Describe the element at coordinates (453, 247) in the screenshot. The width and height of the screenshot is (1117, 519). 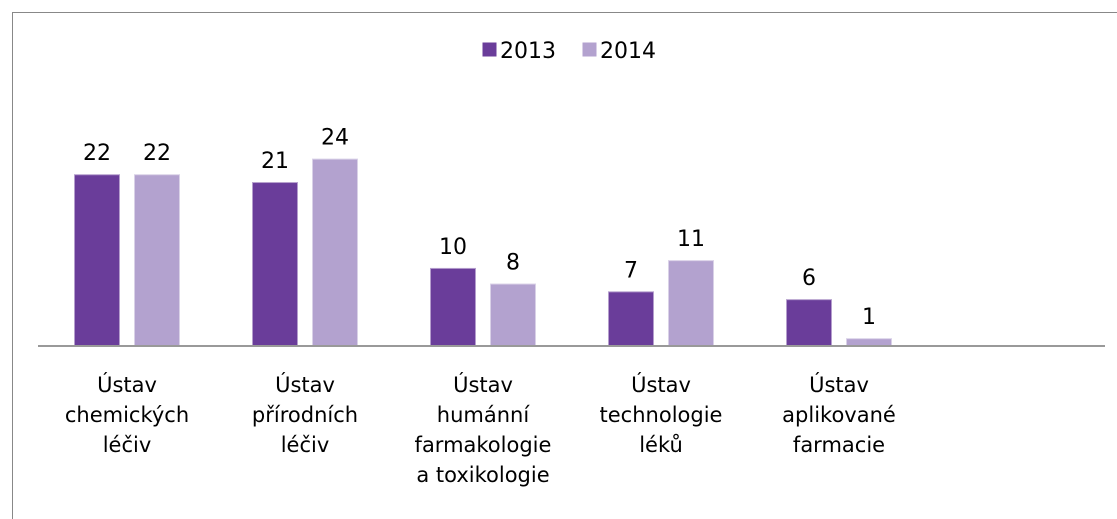
I see `data-label: 10` at that location.